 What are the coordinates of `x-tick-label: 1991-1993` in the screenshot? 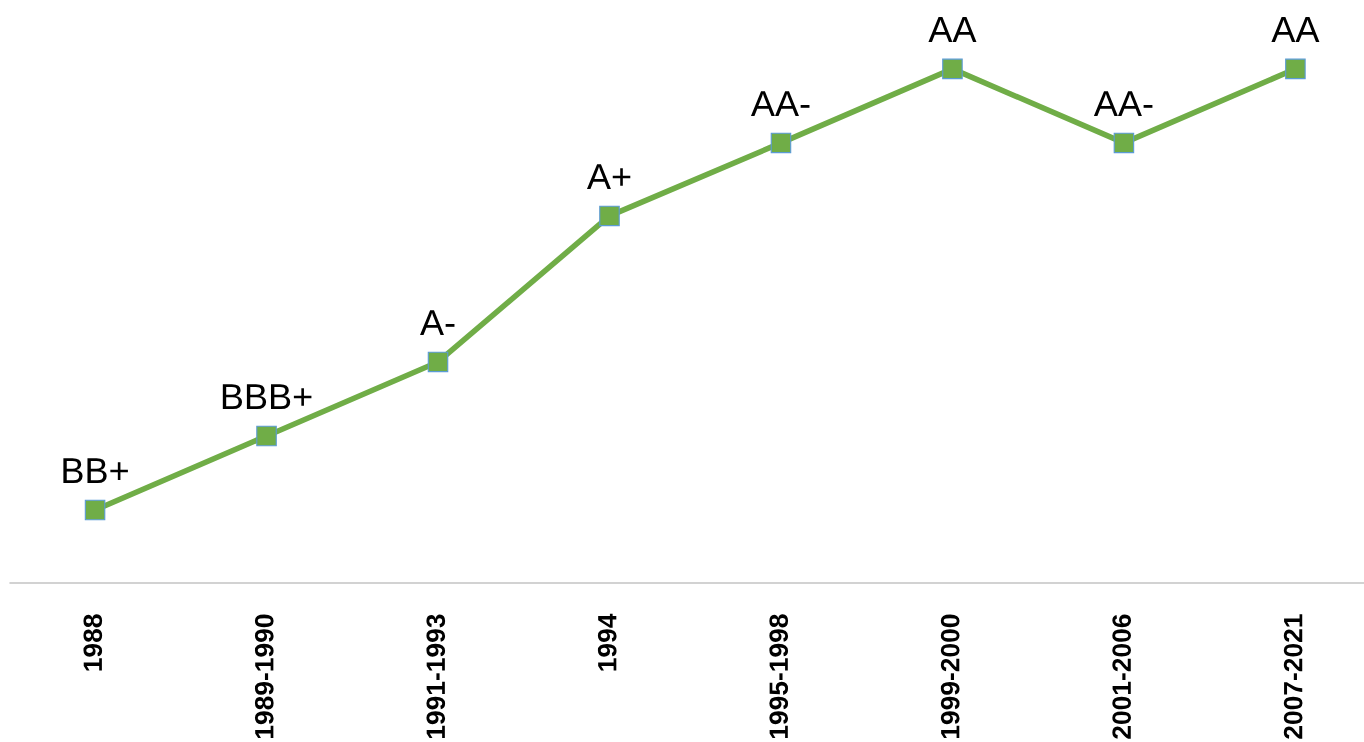 It's located at (436, 676).